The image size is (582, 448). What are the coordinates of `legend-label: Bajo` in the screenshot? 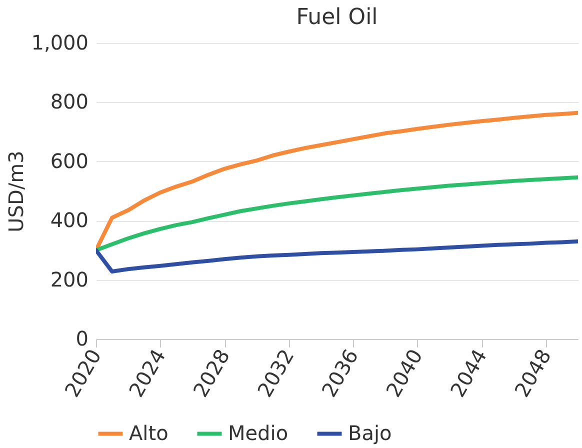 It's located at (370, 432).